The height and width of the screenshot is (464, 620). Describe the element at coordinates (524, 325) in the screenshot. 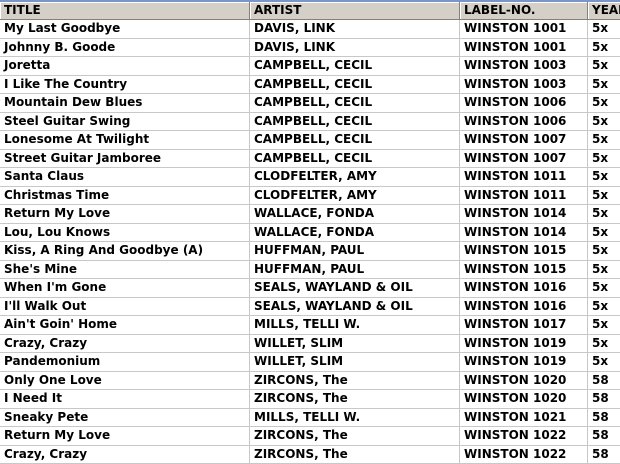

I see `label-no-cell: WINSTON 1017` at that location.